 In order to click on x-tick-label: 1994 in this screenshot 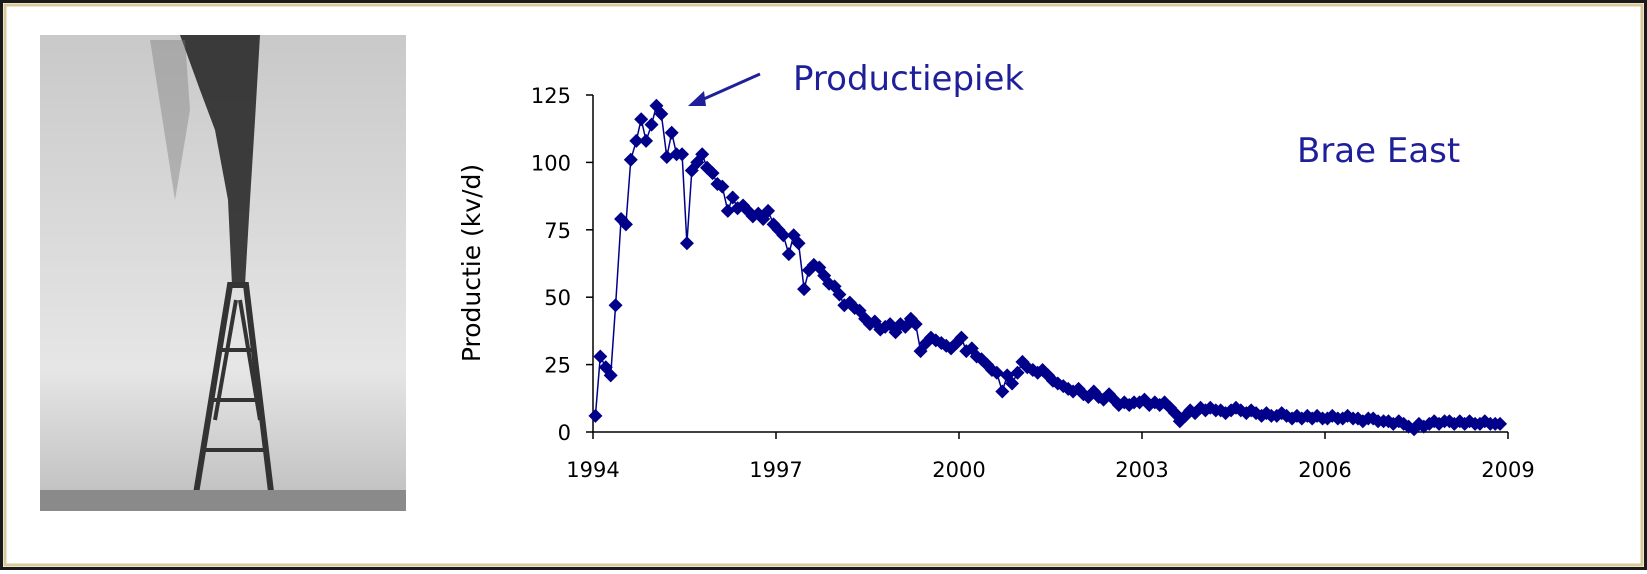, I will do `click(592, 470)`.